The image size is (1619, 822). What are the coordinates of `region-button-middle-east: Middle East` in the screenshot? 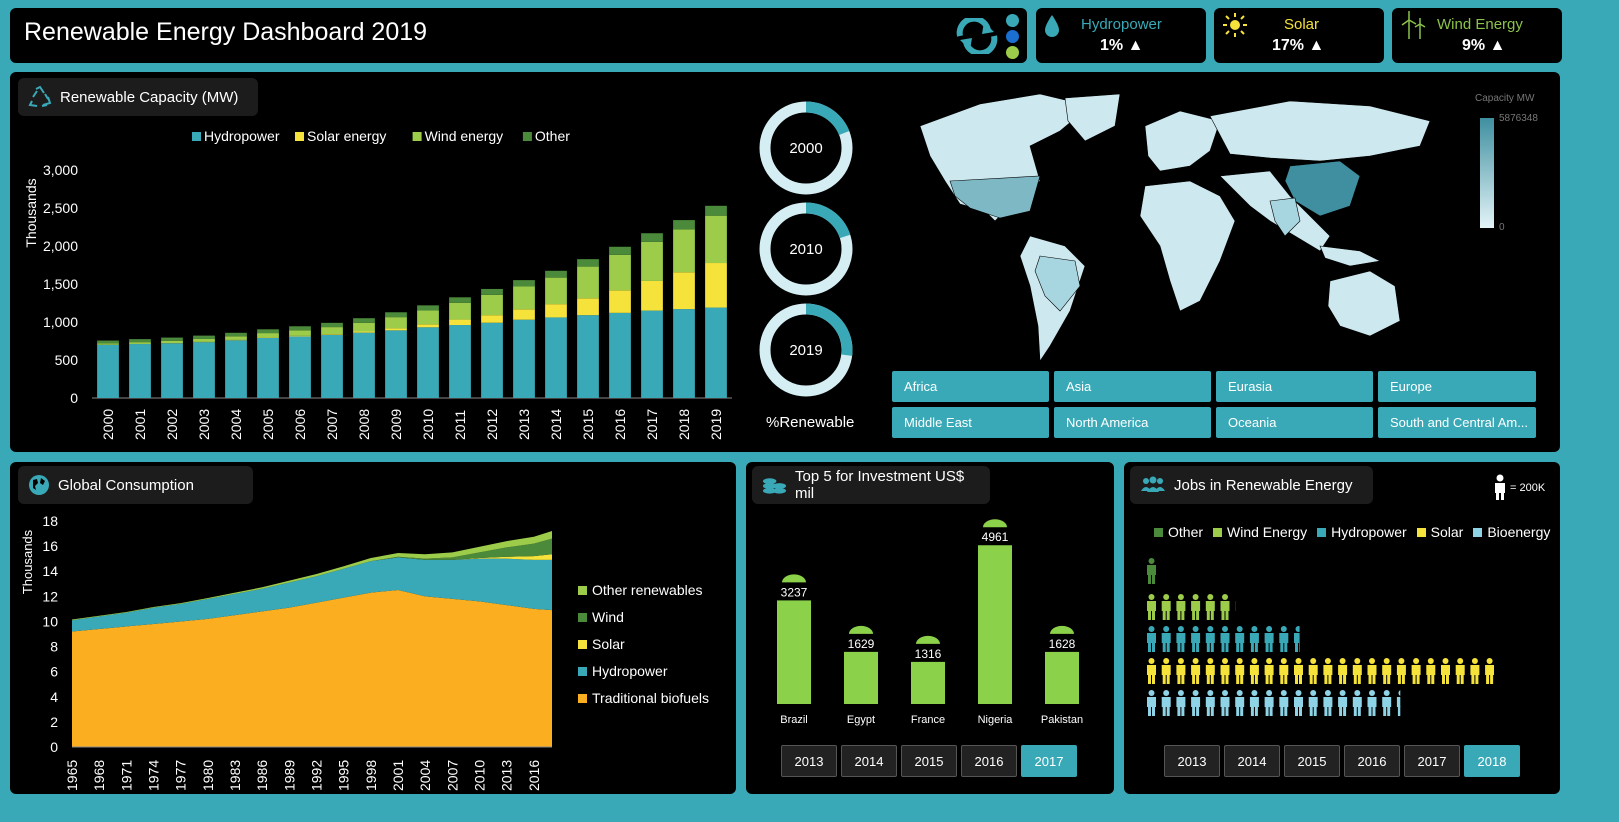 It's located at (970, 422).